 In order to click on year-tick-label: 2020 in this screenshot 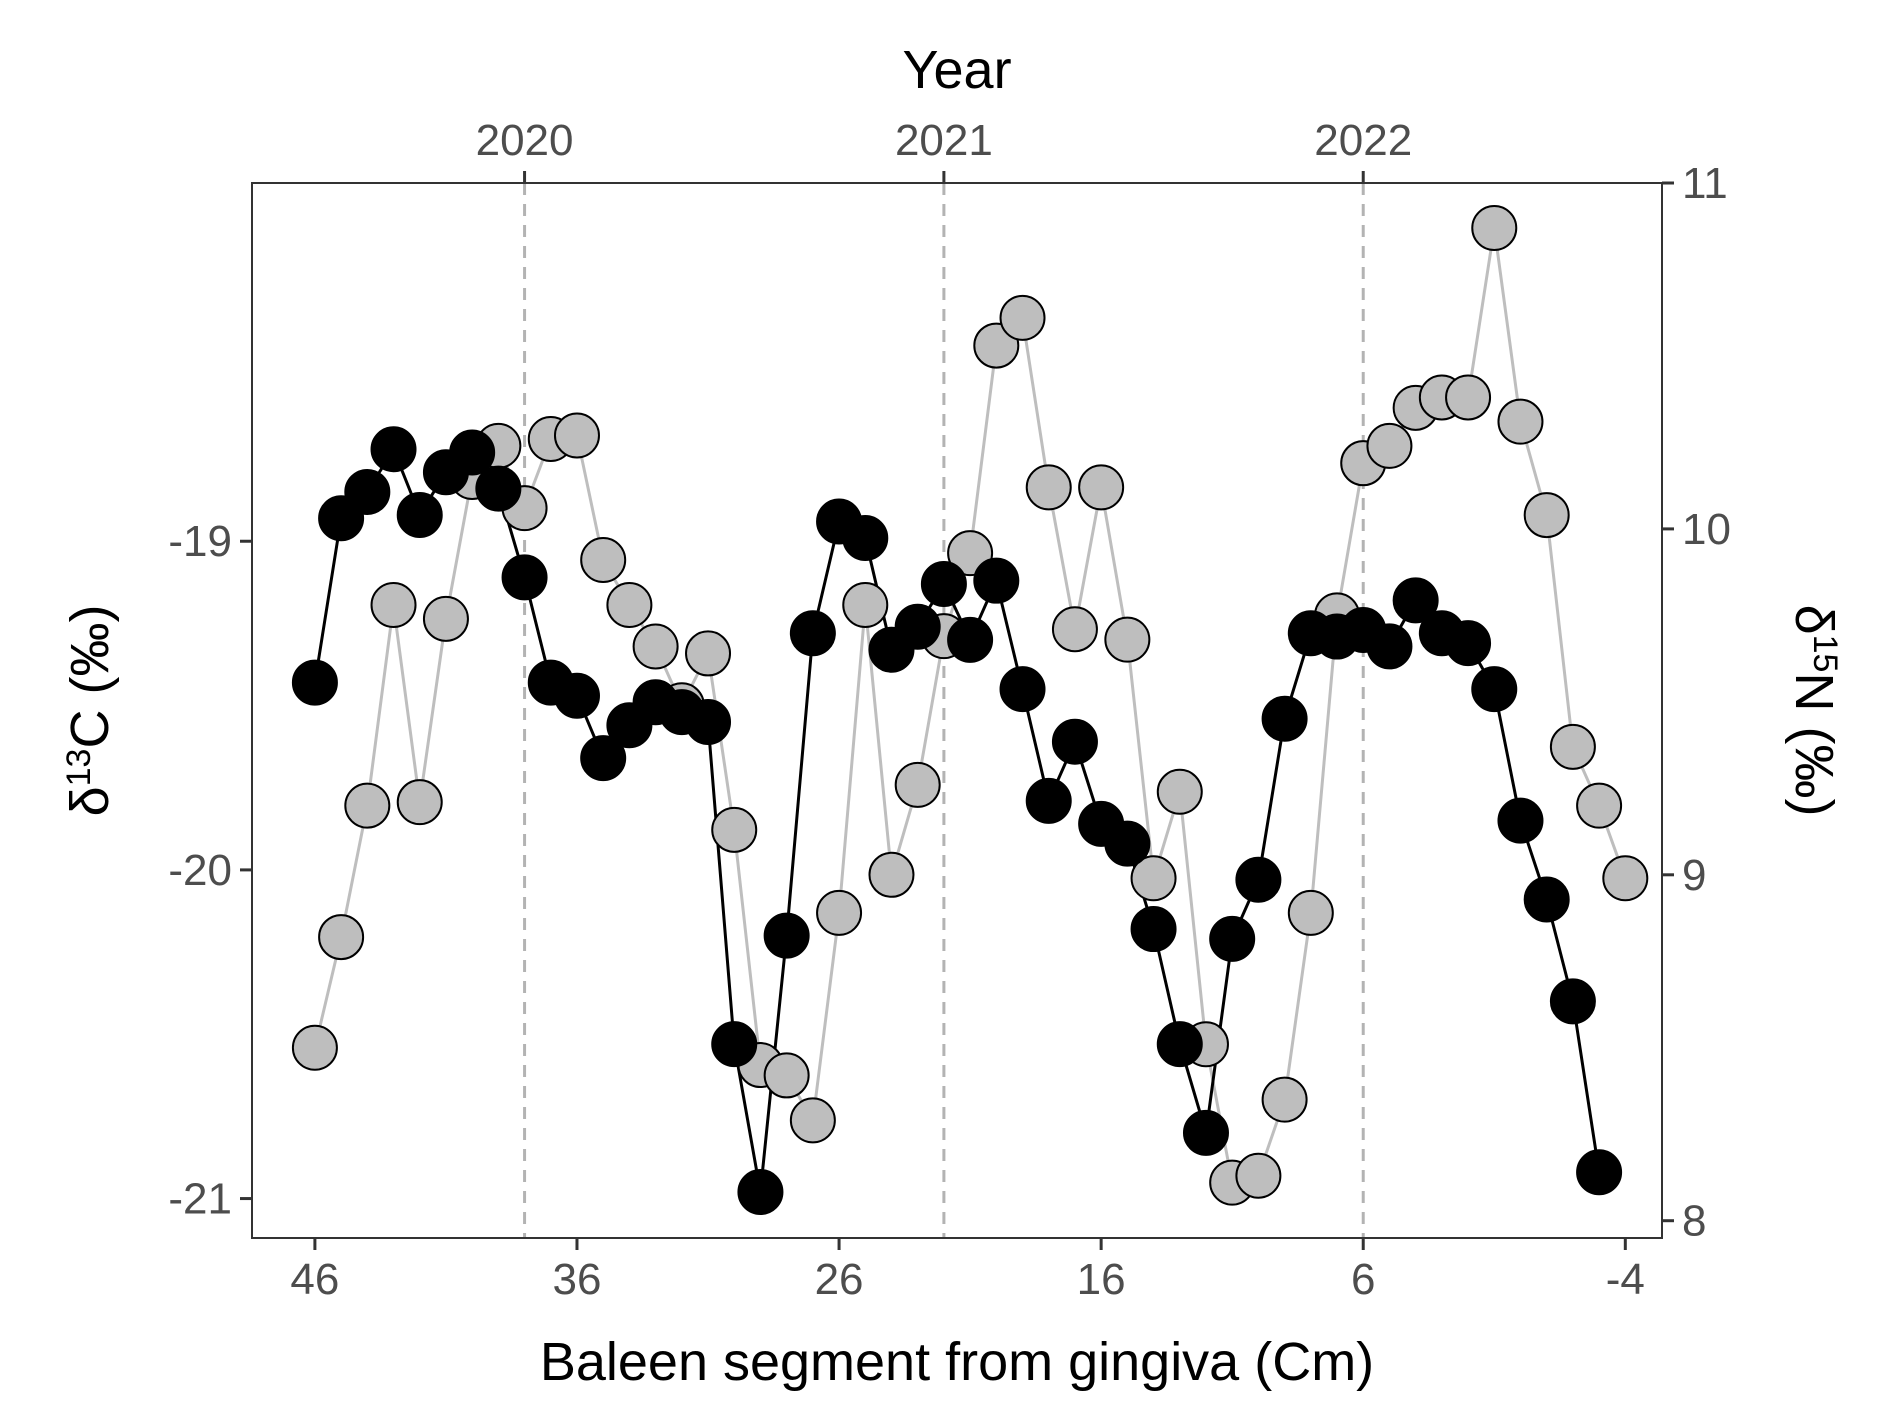, I will do `click(525, 140)`.